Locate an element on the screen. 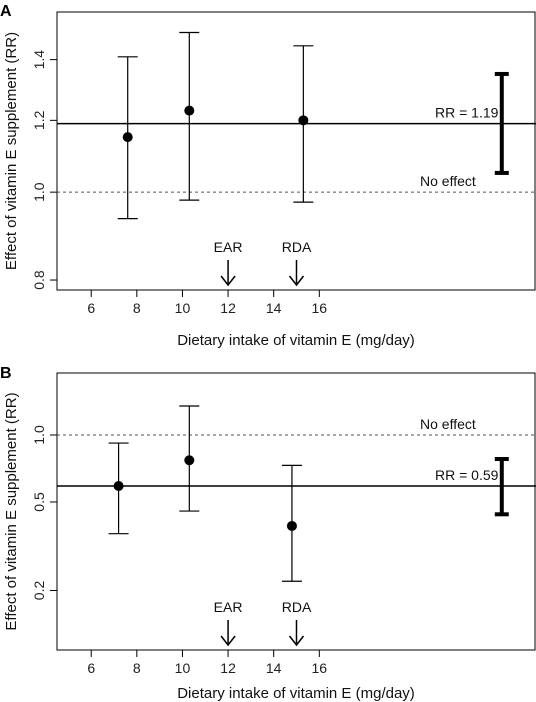 Image resolution: width=536 pixels, height=702 pixels. panel-label: B is located at coordinates (6, 373).